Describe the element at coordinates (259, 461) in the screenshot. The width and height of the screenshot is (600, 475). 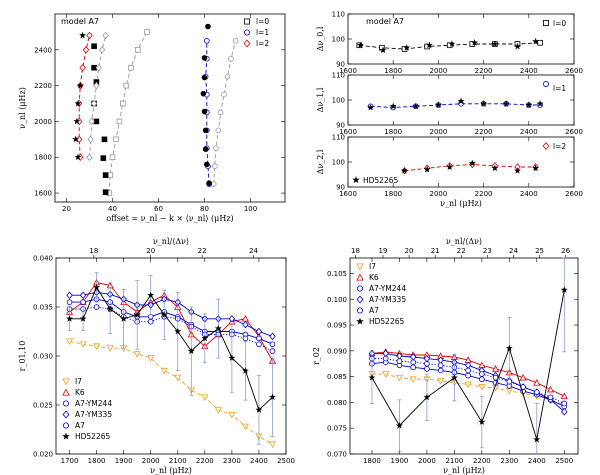
I see `r01-xtick-label: 2400` at that location.